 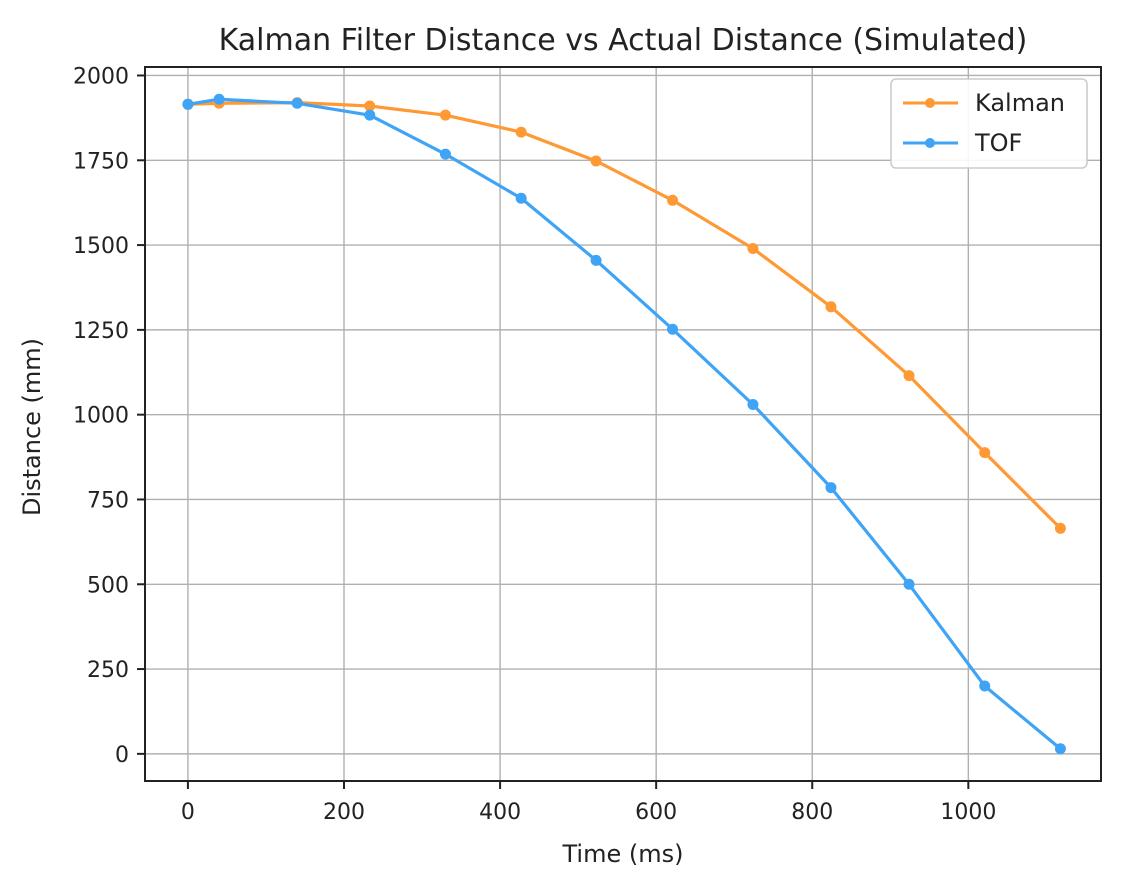 What do you see at coordinates (812, 812) in the screenshot?
I see `x-tick-label: 800` at bounding box center [812, 812].